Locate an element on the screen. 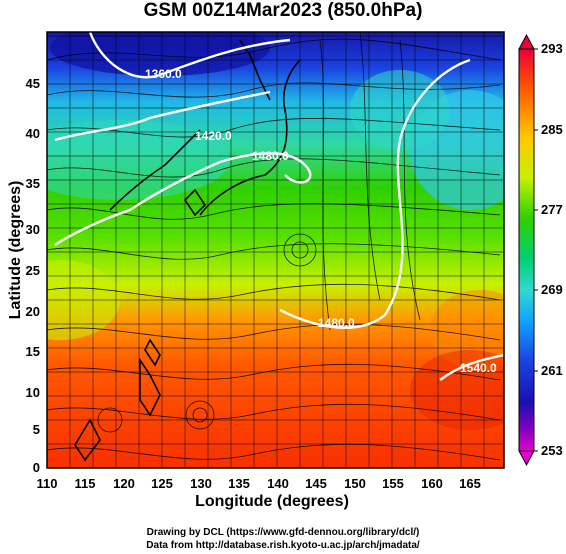 The width and height of the screenshot is (566, 554). y-tick: 10 is located at coordinates (32, 392).